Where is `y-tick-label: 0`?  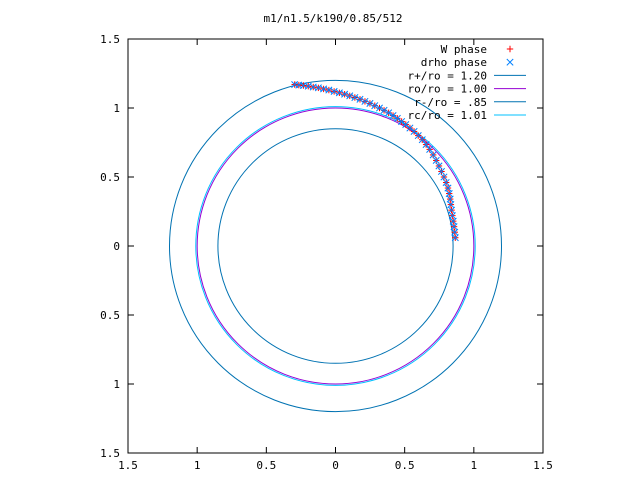
y-tick-label: 0 is located at coordinates (116, 246).